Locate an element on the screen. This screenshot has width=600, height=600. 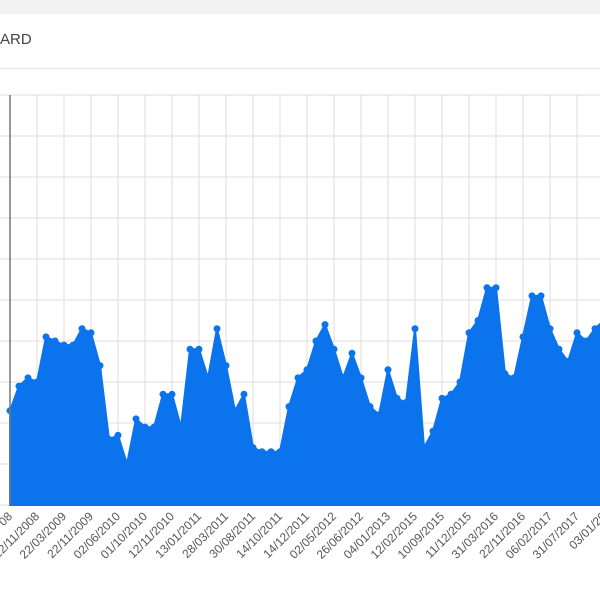
x-tick-label: 08 is located at coordinates (7, 519).